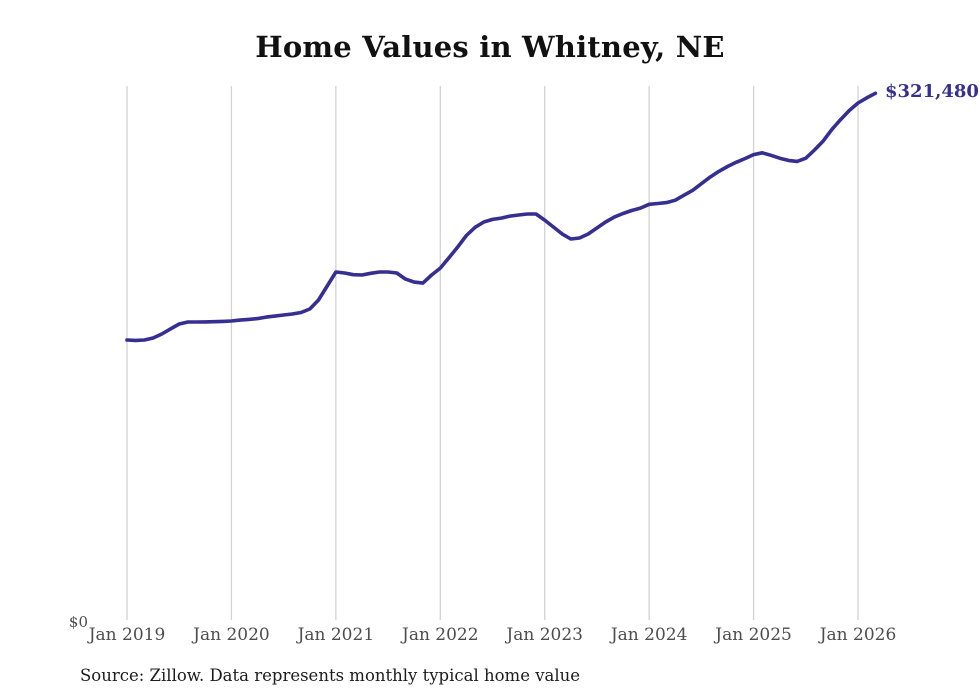 The image size is (980, 699). I want to click on x-axis-tick-label: Jan 2019, so click(126, 635).